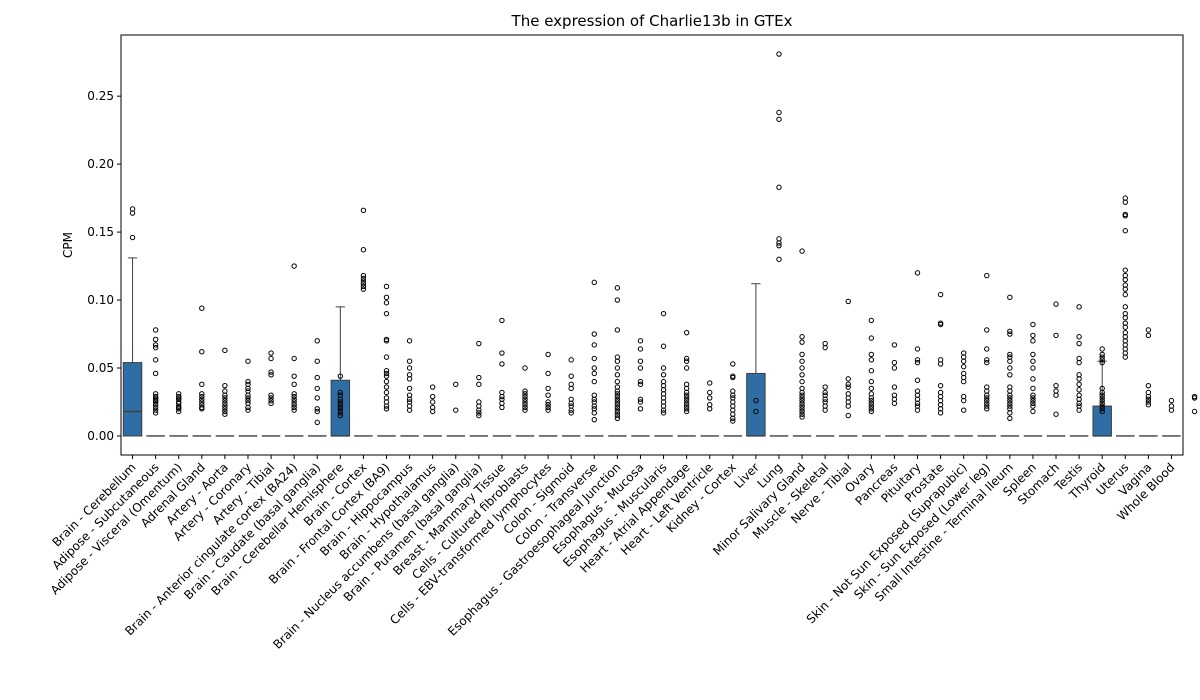  I want to click on box-group, so click(340, 371).